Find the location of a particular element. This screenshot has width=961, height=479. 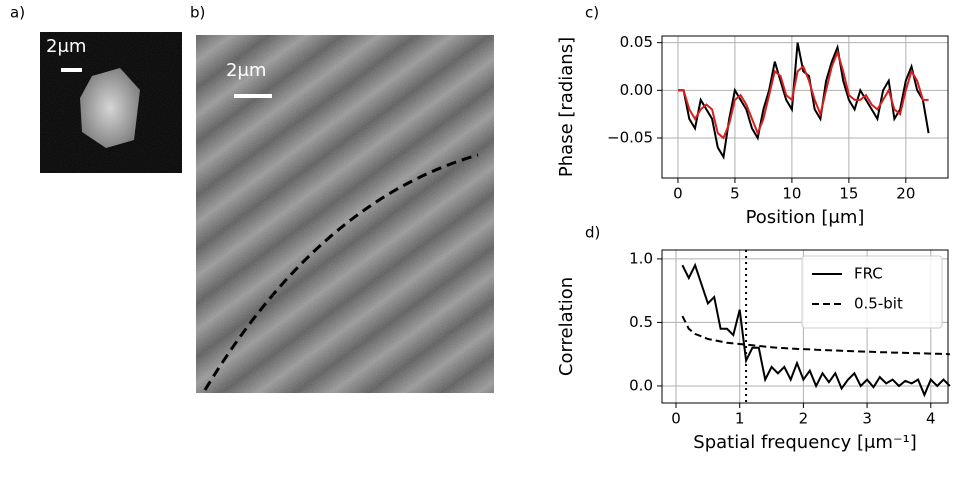

x-tick-label: 5 is located at coordinates (735, 194).